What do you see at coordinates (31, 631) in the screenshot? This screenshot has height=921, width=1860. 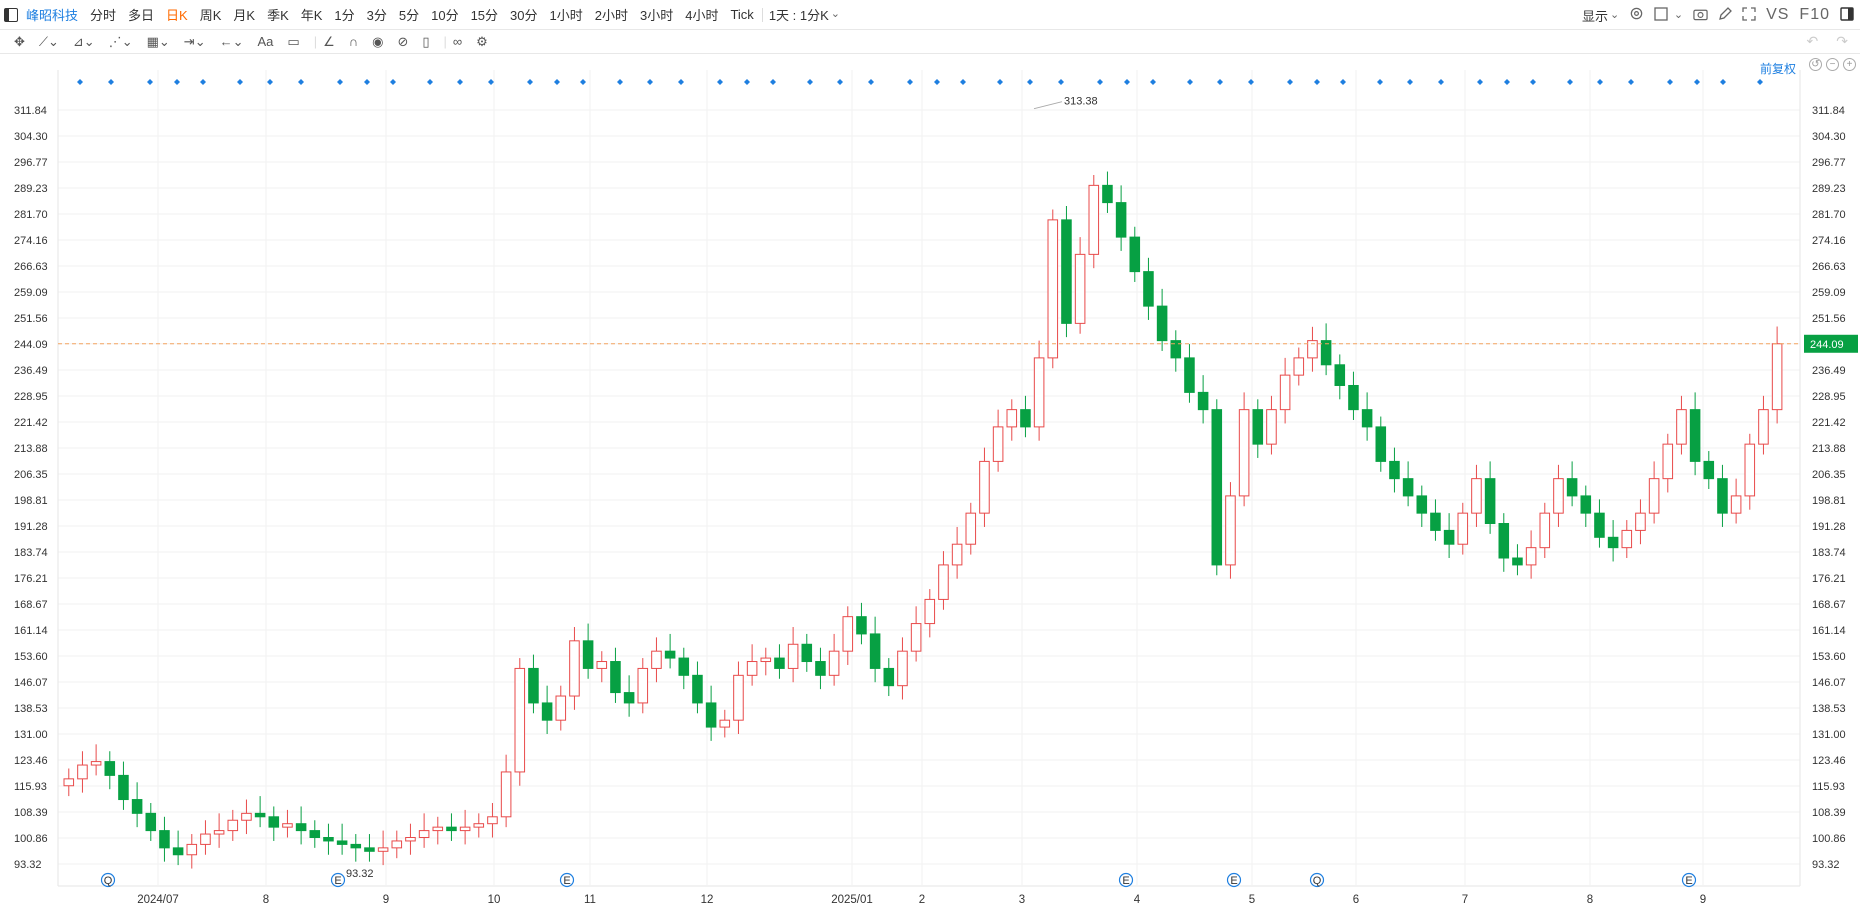 I see `y-tick-left: 161.14` at bounding box center [31, 631].